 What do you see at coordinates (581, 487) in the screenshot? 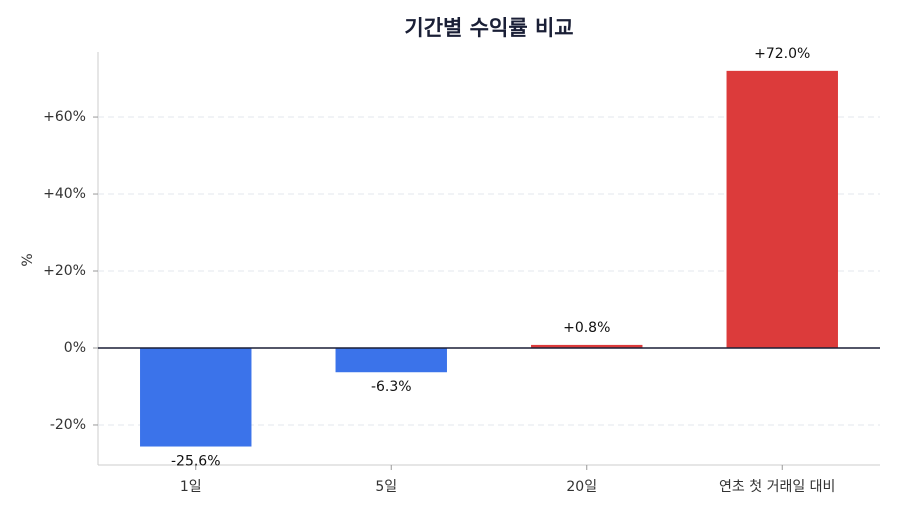
I see `x-tick-label: 20일` at bounding box center [581, 487].